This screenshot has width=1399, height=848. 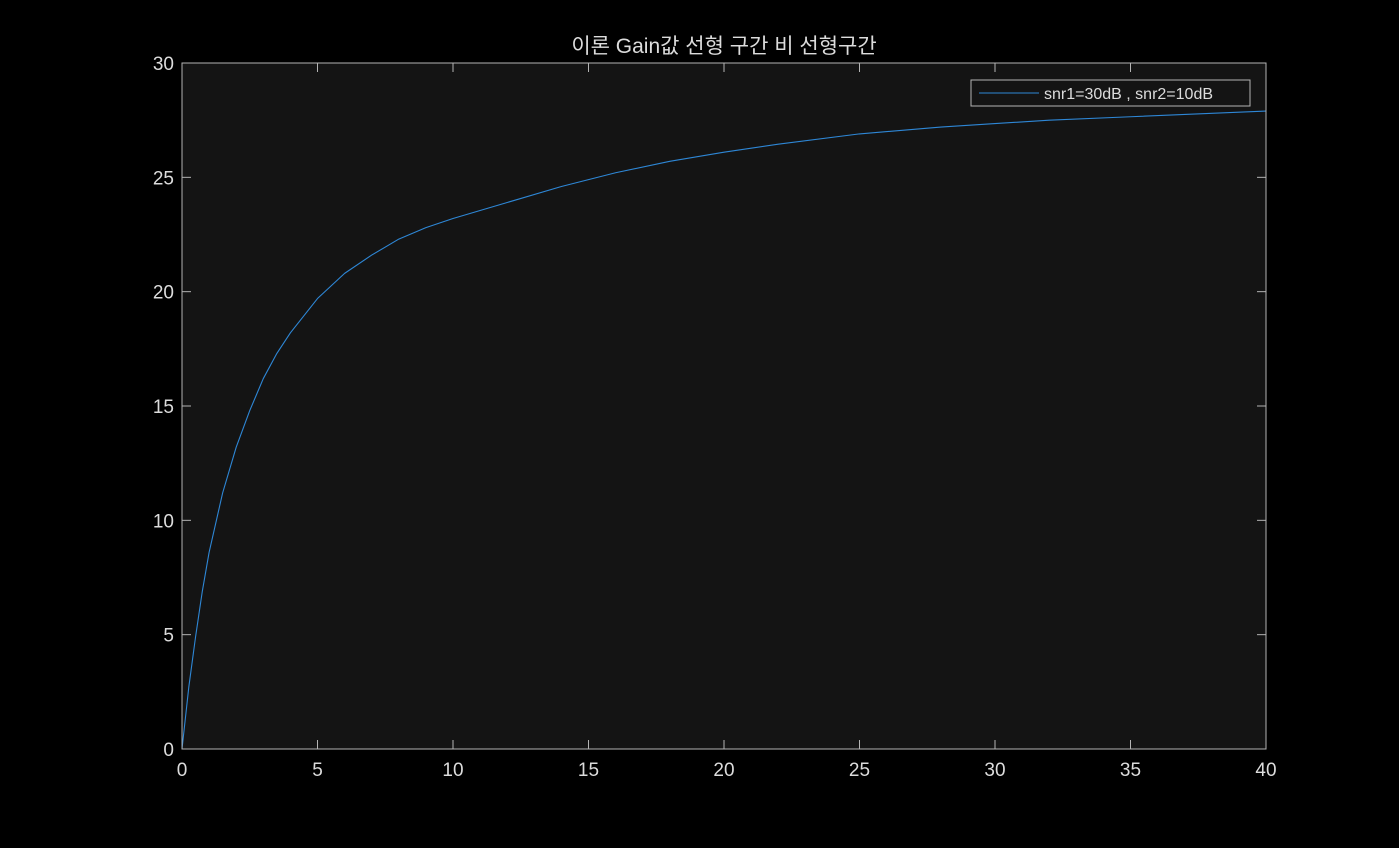 I want to click on legend: snr1=30dB , snr2=10dB, so click(x=1110, y=93).